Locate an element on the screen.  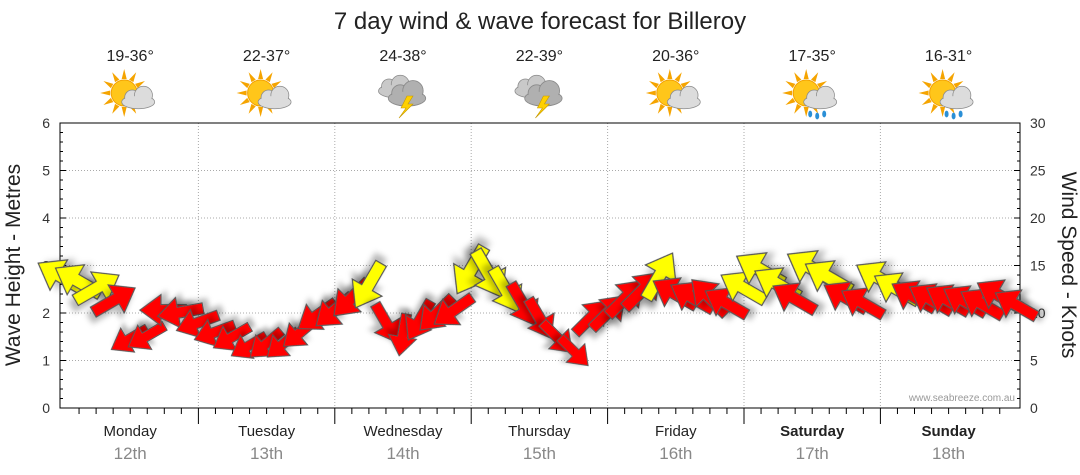
weather-icons is located at coordinates (537, 94).